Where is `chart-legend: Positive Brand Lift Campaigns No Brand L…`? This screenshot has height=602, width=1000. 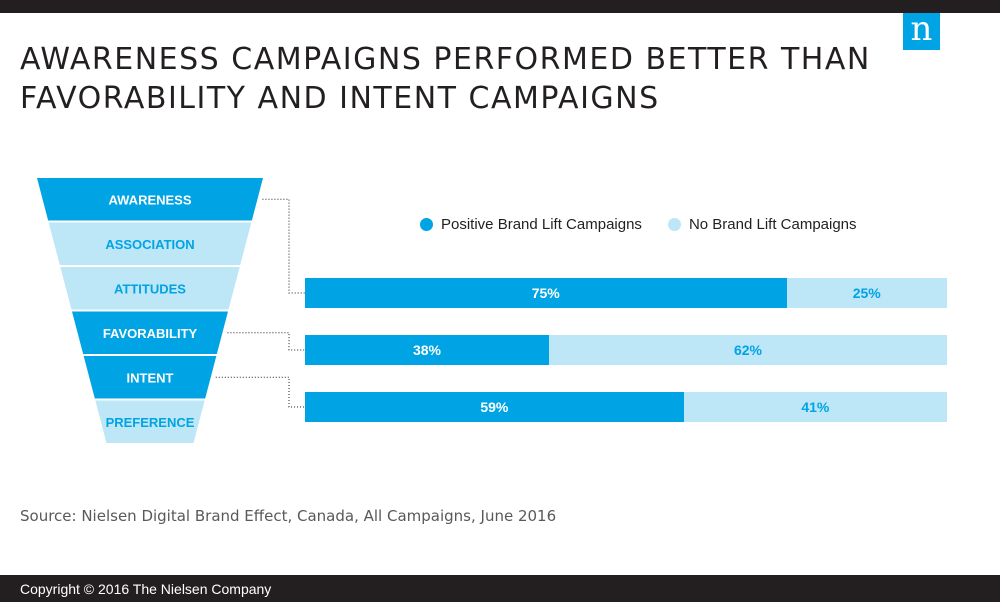
chart-legend: Positive Brand Lift Campaigns No Brand L… is located at coordinates (651, 224).